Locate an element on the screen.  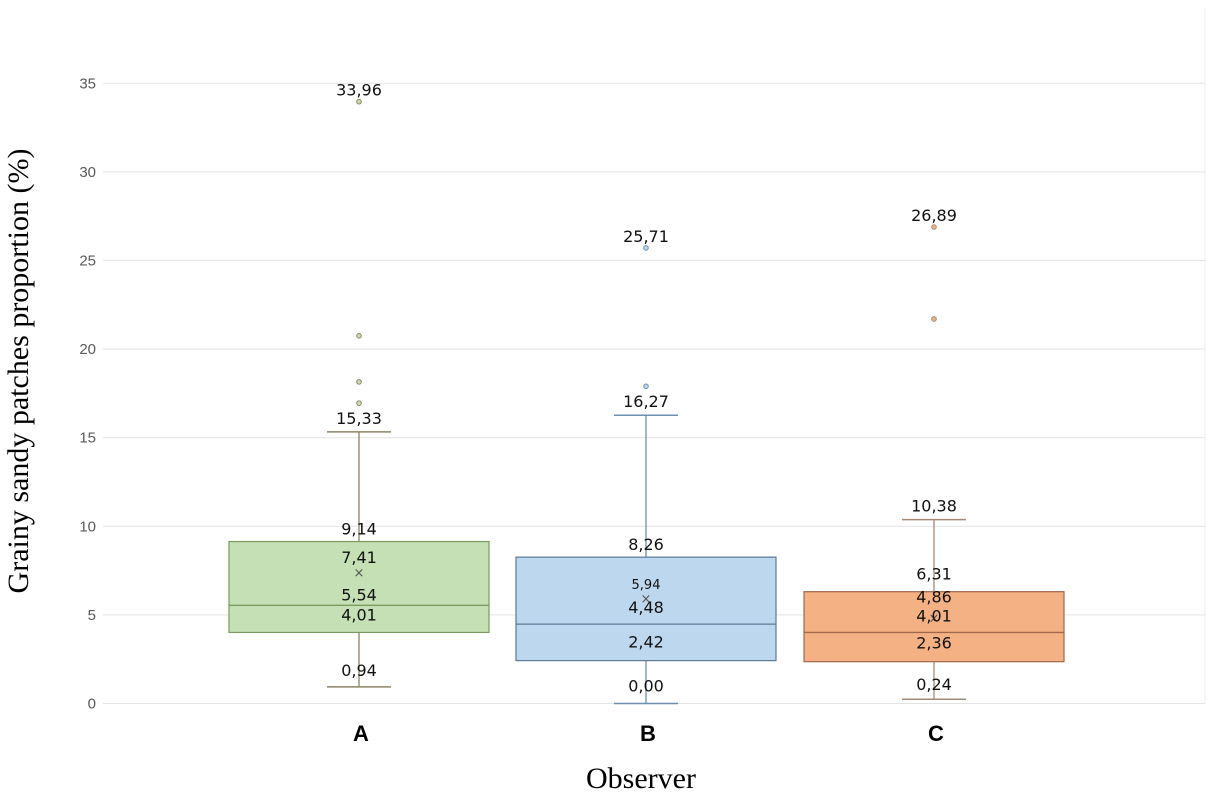
data-label-mean-B: 5,94 is located at coordinates (646, 585).